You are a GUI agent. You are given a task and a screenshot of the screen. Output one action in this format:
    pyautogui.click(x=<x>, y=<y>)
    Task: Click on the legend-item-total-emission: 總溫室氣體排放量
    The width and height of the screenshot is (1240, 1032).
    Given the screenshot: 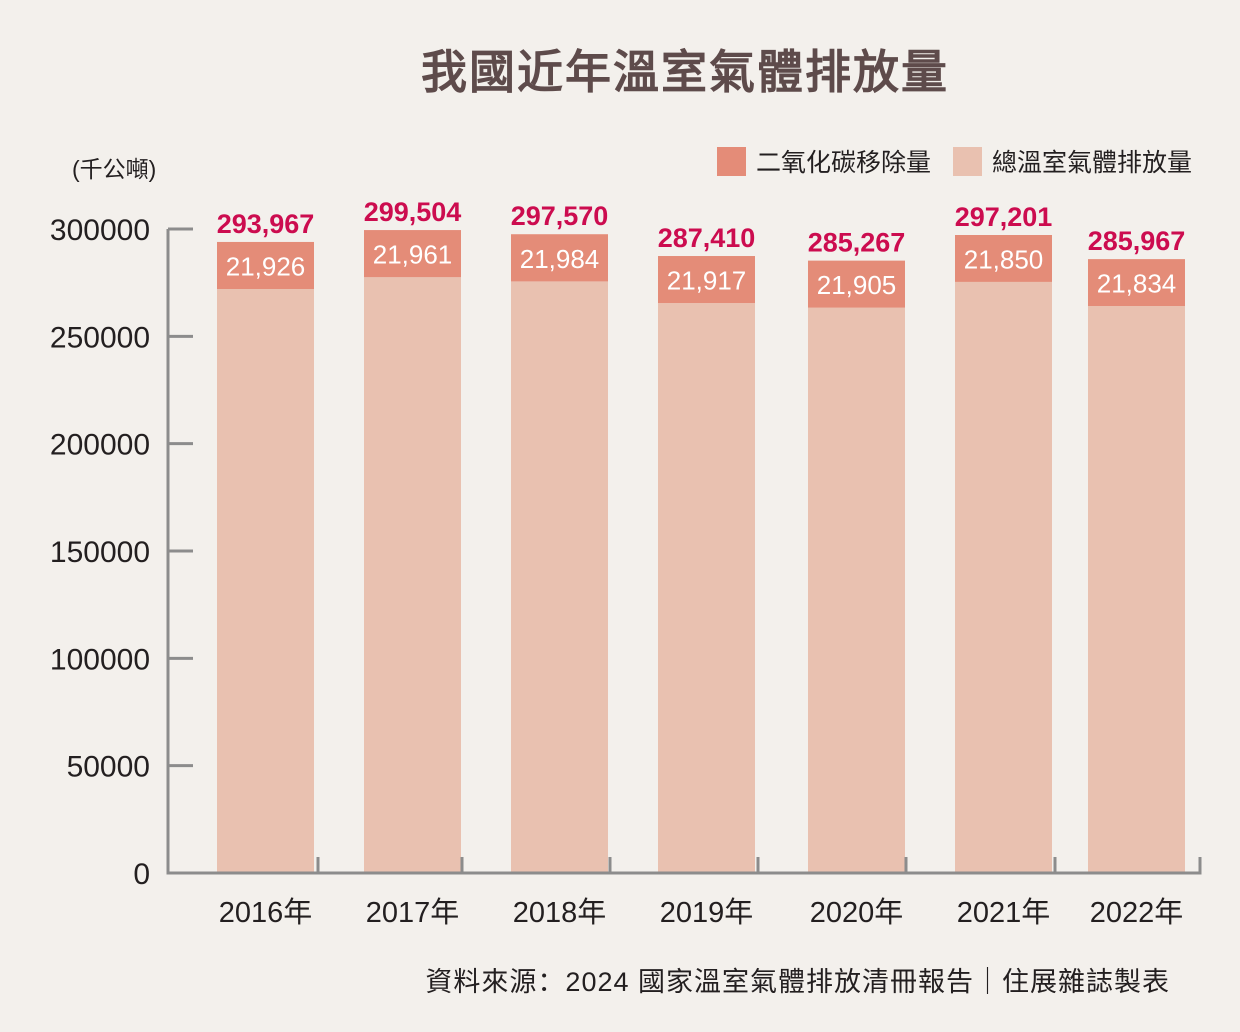 What is the action you would take?
    pyautogui.click(x=1072, y=161)
    